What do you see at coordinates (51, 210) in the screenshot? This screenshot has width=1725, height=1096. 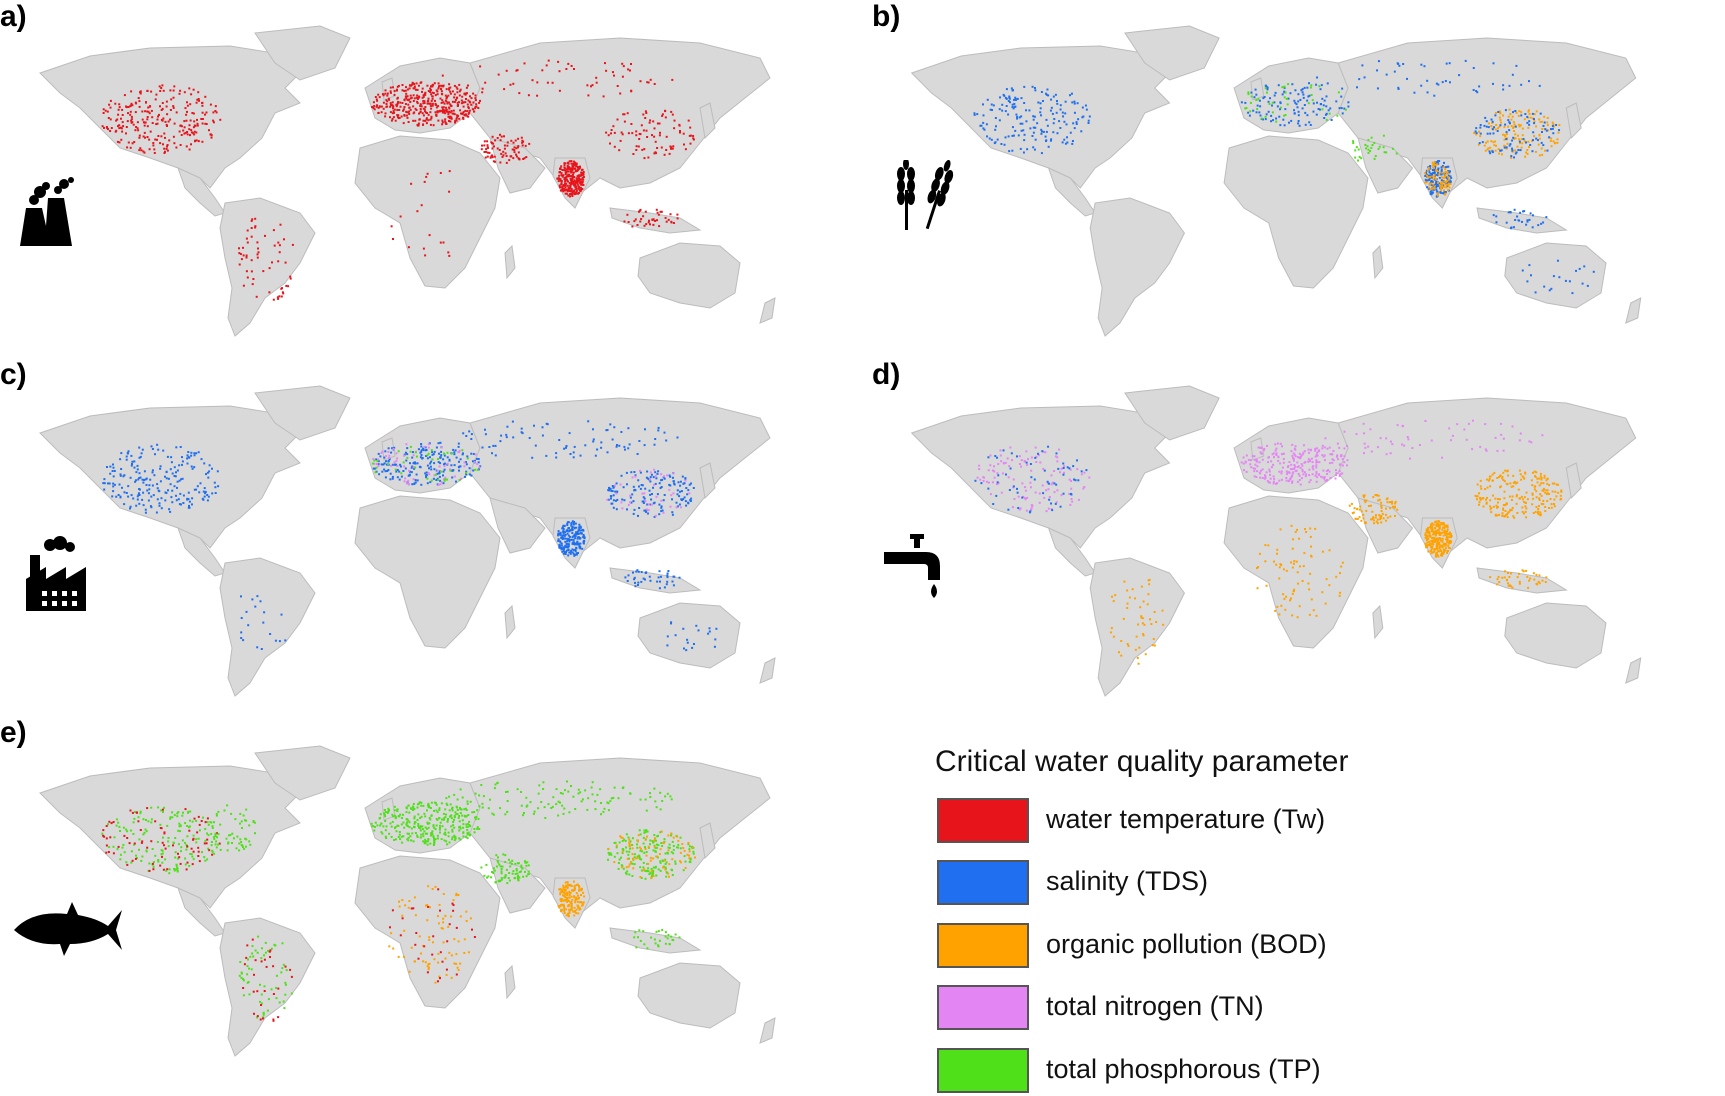 I see `power-plant-icon` at bounding box center [51, 210].